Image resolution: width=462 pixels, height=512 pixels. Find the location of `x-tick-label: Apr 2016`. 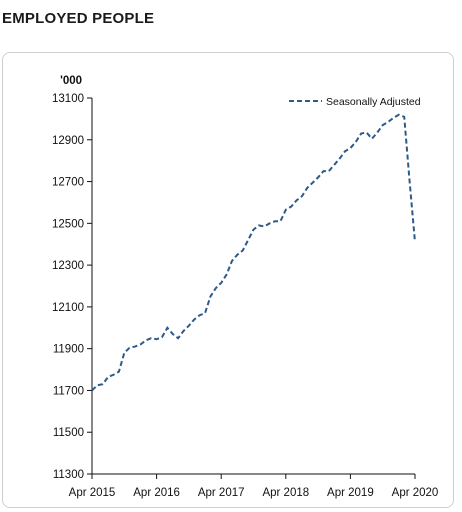

x-tick-label: Apr 2016 is located at coordinates (156, 493).